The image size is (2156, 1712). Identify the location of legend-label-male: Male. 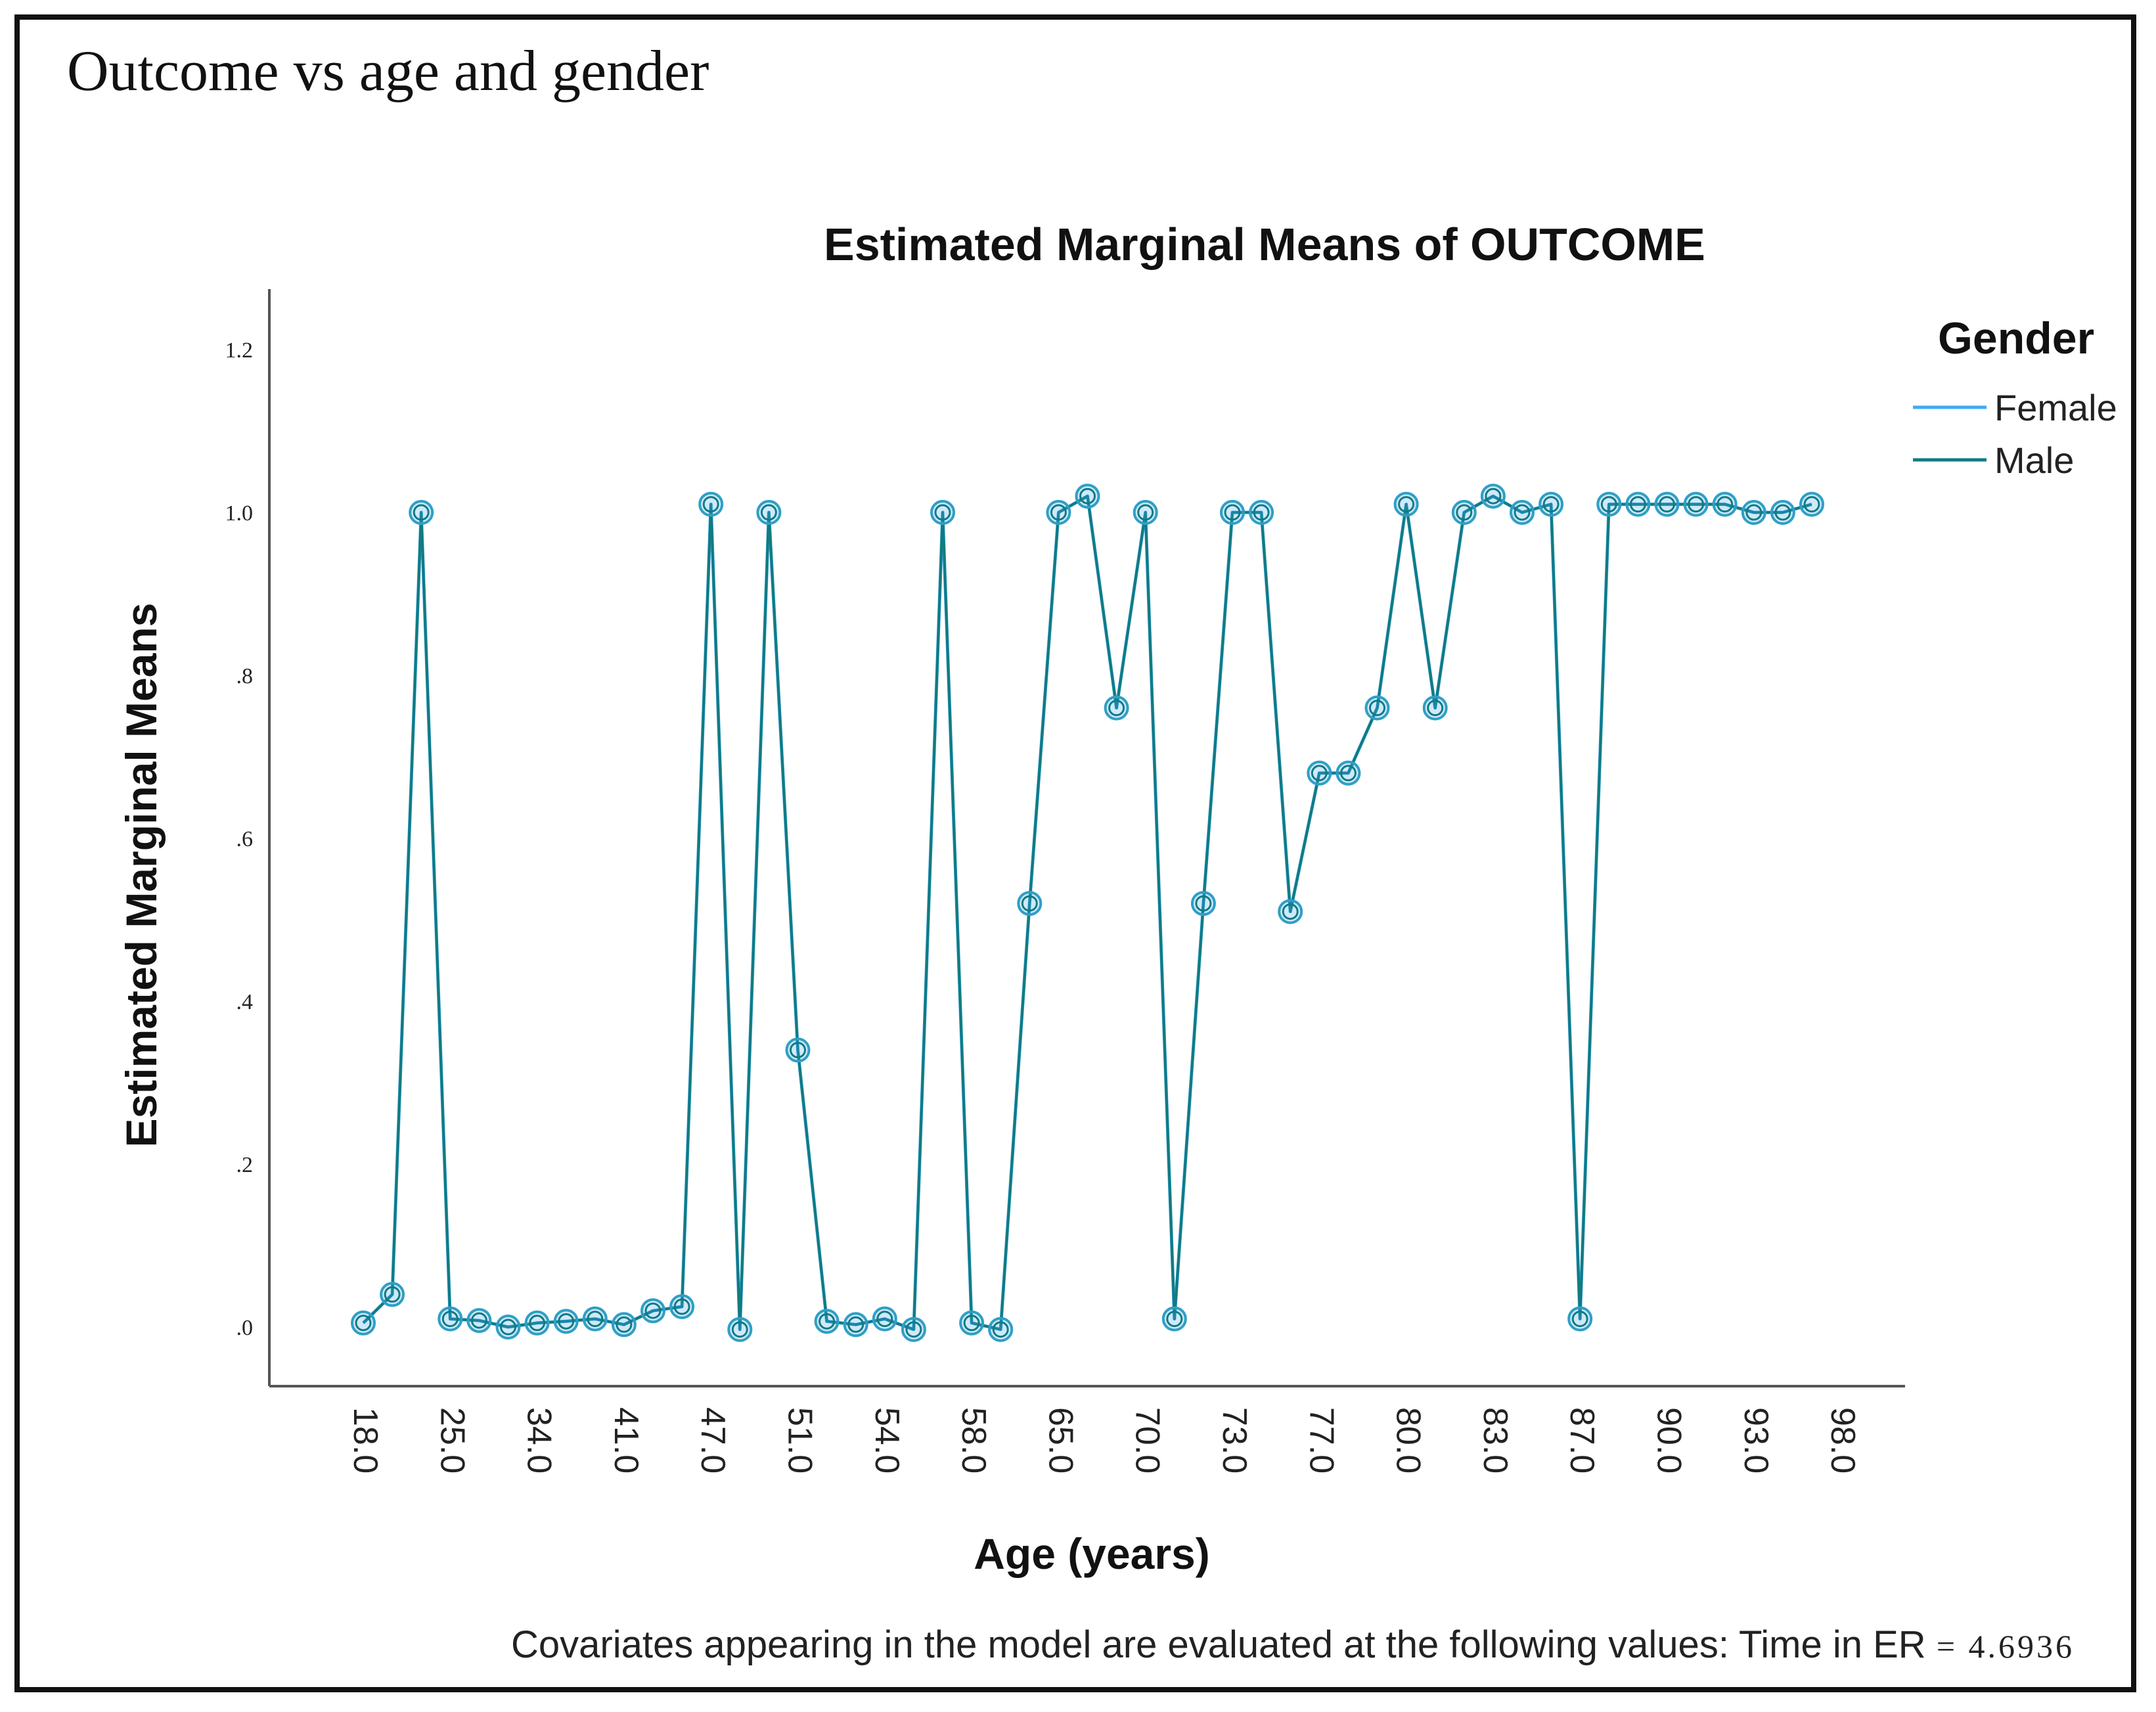
(2034, 460).